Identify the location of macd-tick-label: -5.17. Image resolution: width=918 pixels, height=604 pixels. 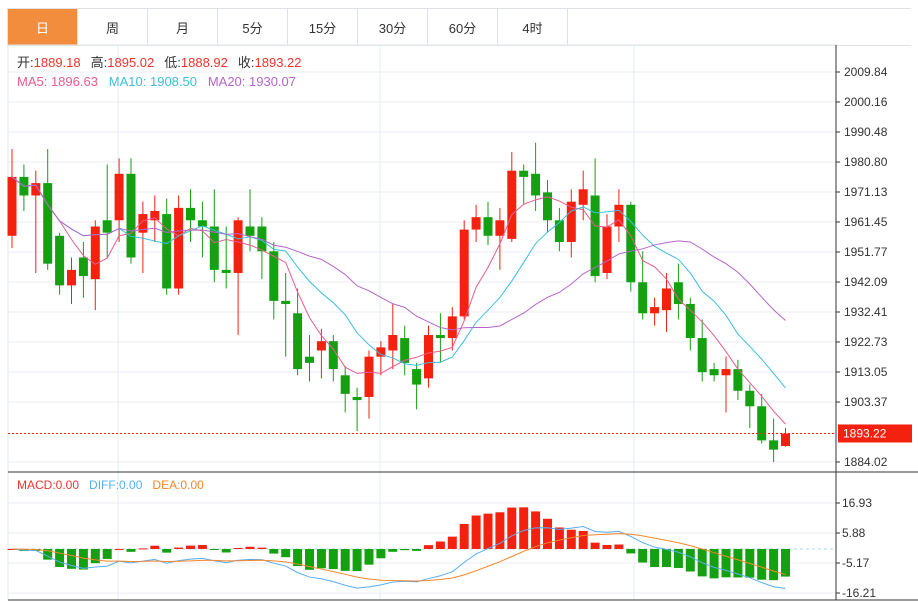
(856, 563).